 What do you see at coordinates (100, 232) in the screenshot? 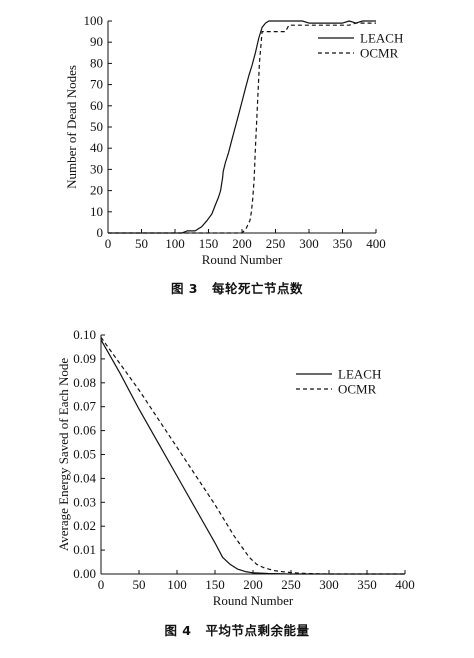
I see `y-tick-label: 0` at bounding box center [100, 232].